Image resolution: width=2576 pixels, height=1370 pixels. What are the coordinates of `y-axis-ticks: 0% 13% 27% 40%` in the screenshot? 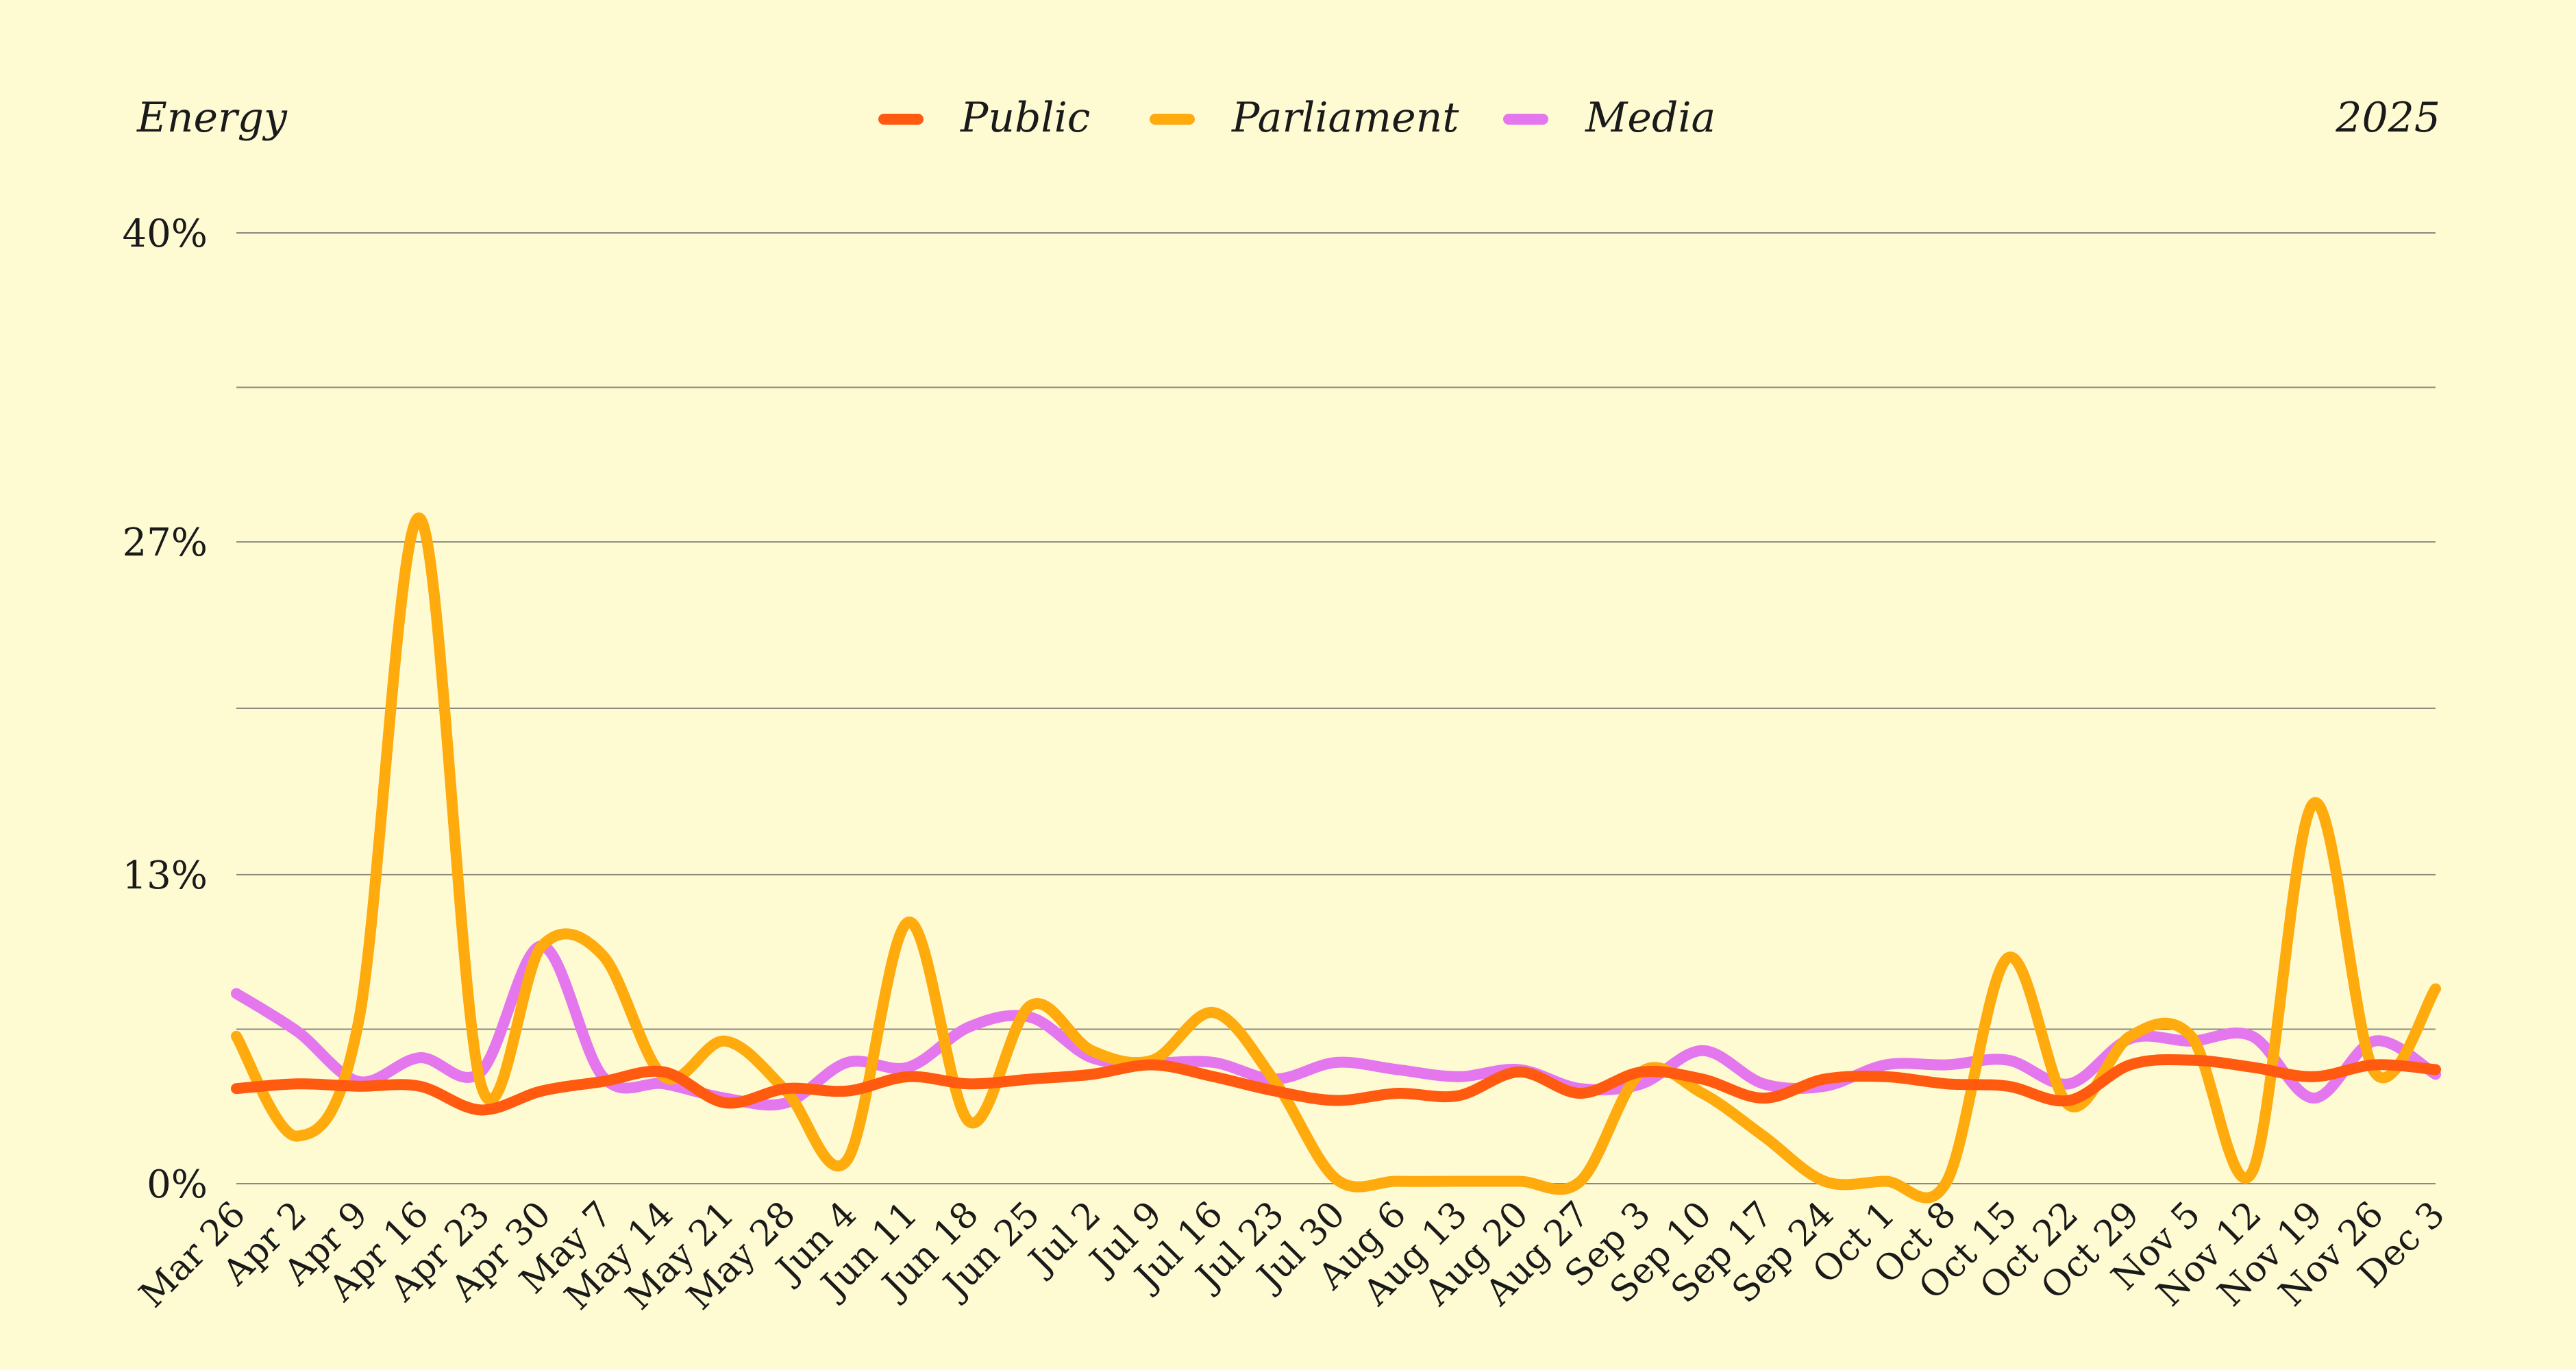 It's located at (165, 710).